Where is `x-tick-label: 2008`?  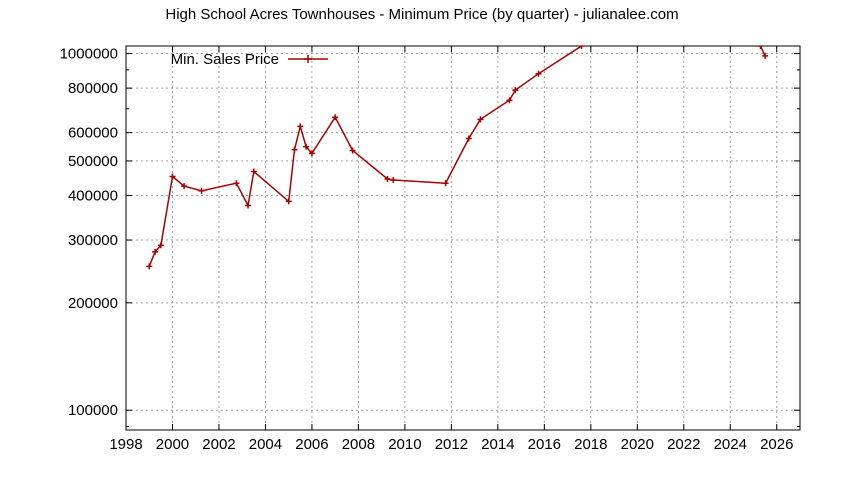 x-tick-label: 2008 is located at coordinates (358, 444).